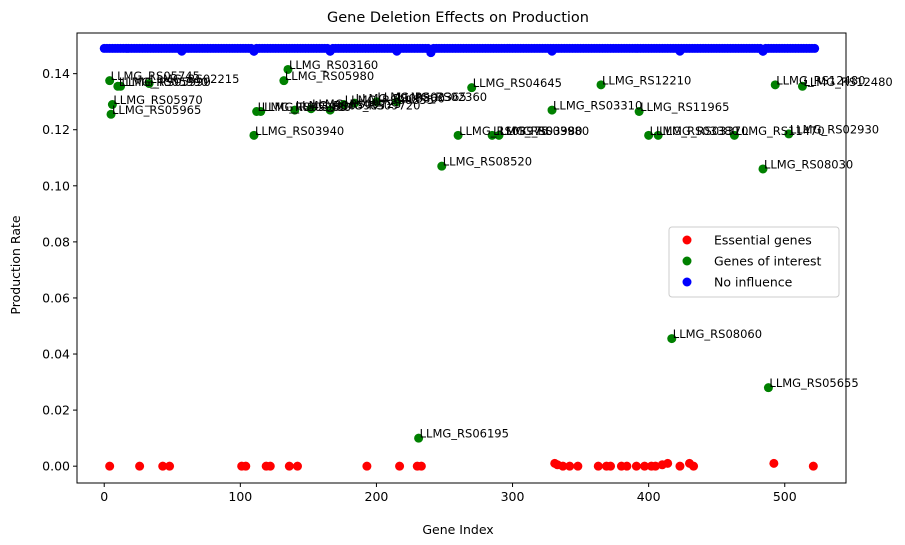 The width and height of the screenshot is (905, 545). What do you see at coordinates (240, 496) in the screenshot?
I see `x-tick-label: 100` at bounding box center [240, 496].